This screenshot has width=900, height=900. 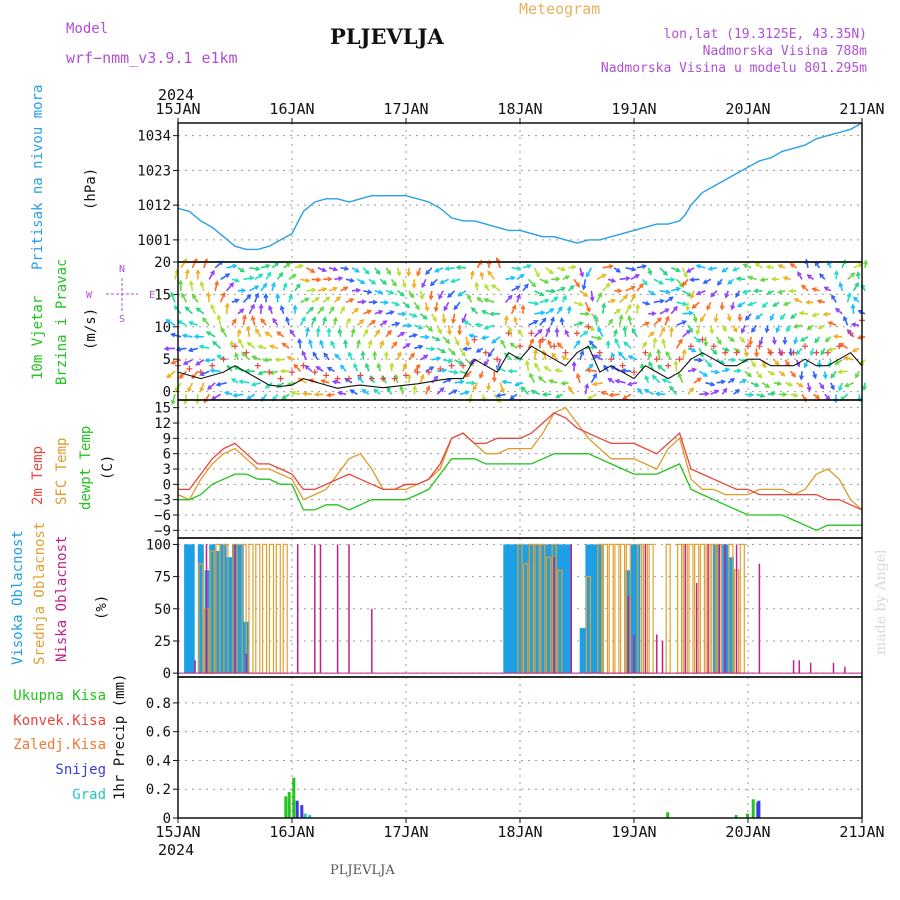 What do you see at coordinates (152, 58) in the screenshot?
I see `model-name: wrf−nmm_v3.9.1 e1km` at bounding box center [152, 58].